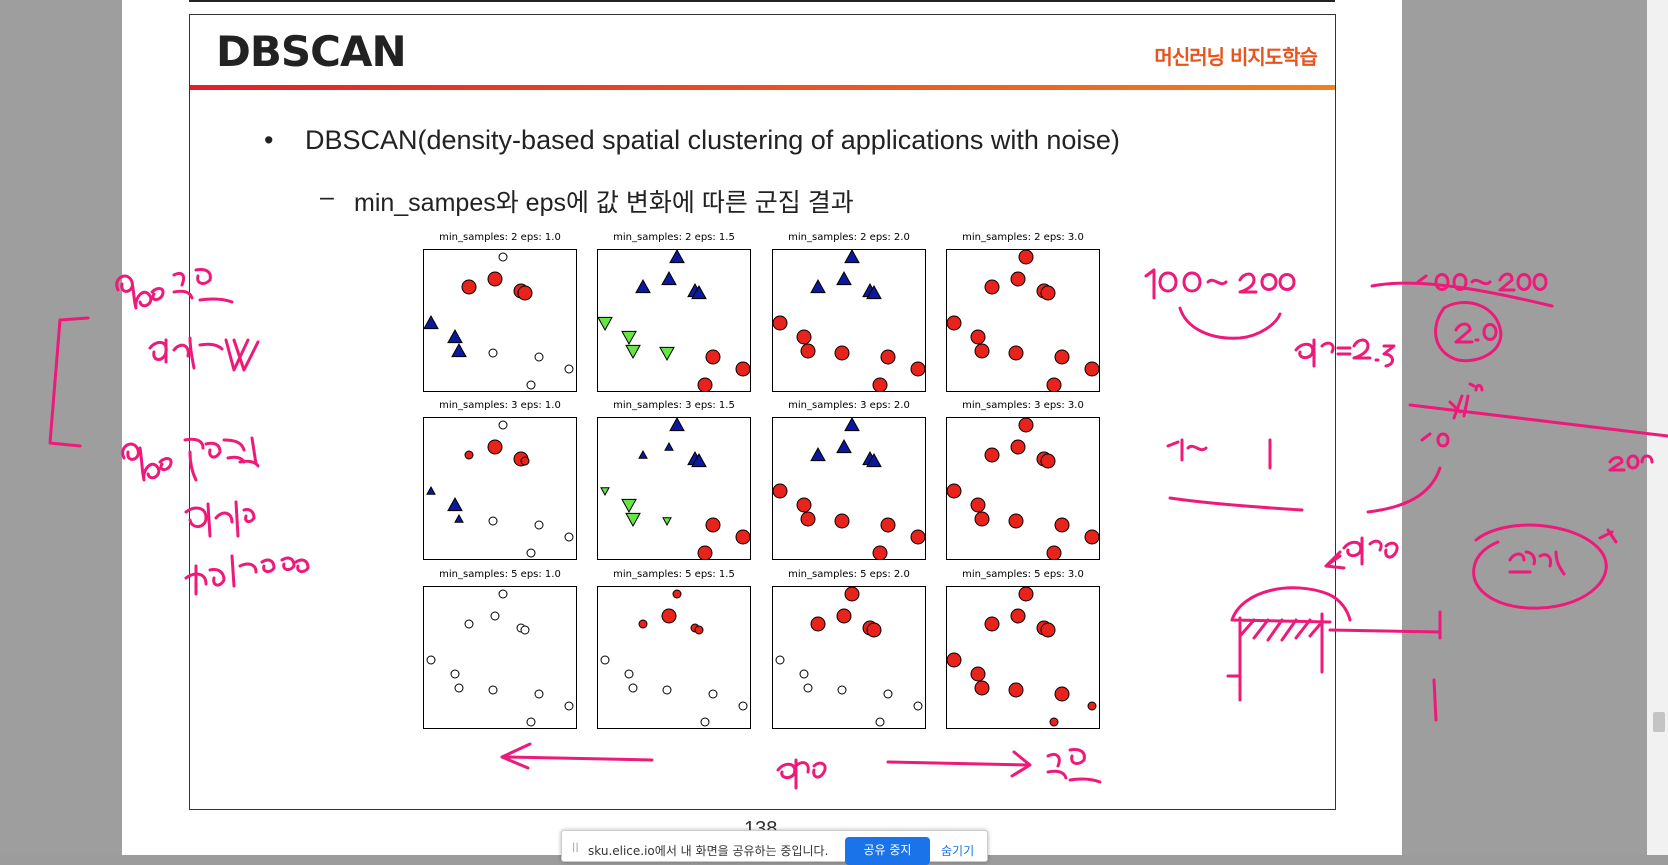 The width and height of the screenshot is (1668, 865). What do you see at coordinates (500, 237) in the screenshot?
I see `panel-title: min_samples: 2 eps: 1.0` at bounding box center [500, 237].